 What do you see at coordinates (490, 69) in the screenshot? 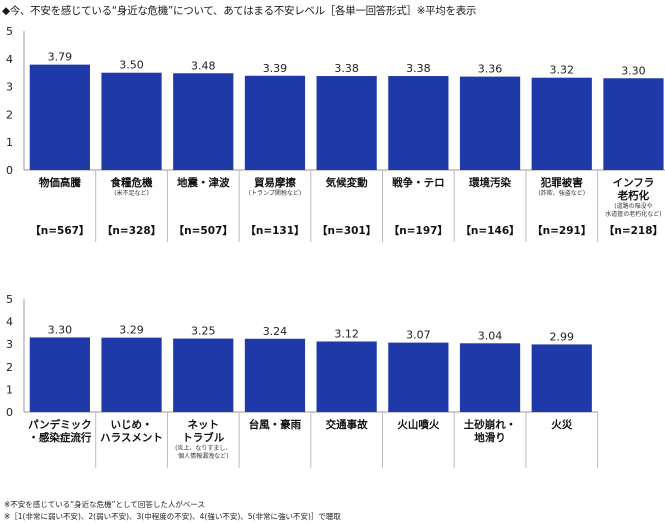
I see `data-label: 3.36` at bounding box center [490, 69].